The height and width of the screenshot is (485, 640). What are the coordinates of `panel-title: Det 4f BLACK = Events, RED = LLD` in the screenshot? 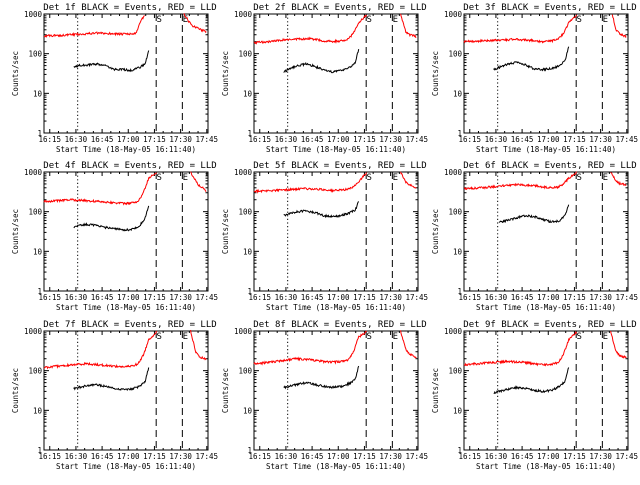 It's located at (129, 166).